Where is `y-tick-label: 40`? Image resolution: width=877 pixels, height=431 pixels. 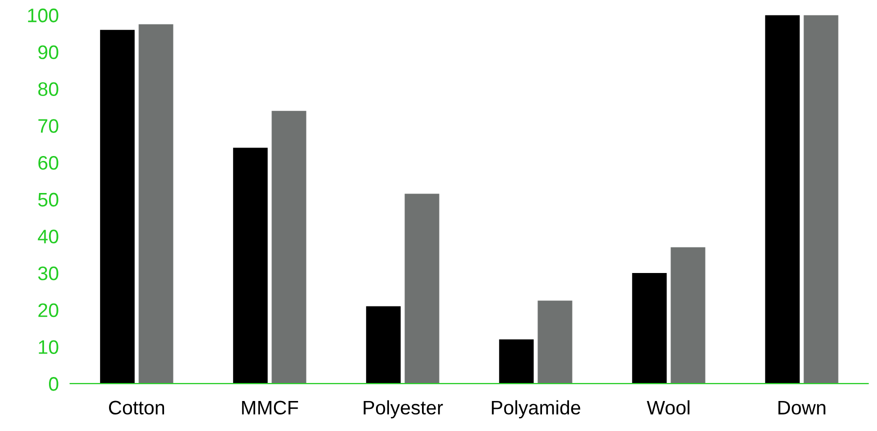 y-tick-label: 40 is located at coordinates (48, 237).